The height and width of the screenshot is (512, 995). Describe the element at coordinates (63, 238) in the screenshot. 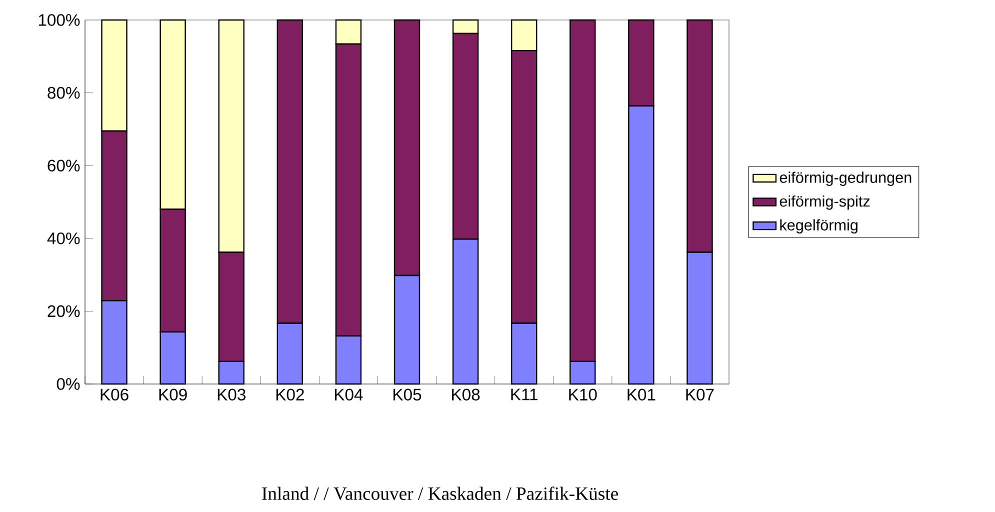

I see `y-tick-label: 40%` at that location.